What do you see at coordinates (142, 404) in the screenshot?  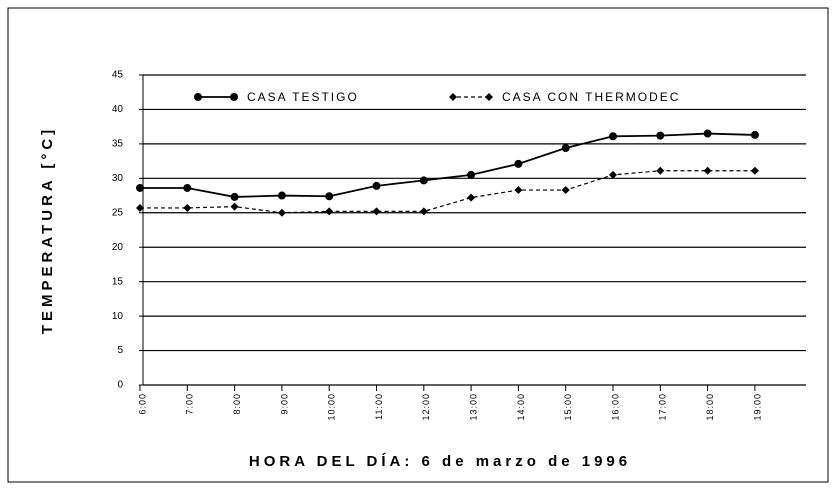 I see `x-tick-label: 6:00` at bounding box center [142, 404].